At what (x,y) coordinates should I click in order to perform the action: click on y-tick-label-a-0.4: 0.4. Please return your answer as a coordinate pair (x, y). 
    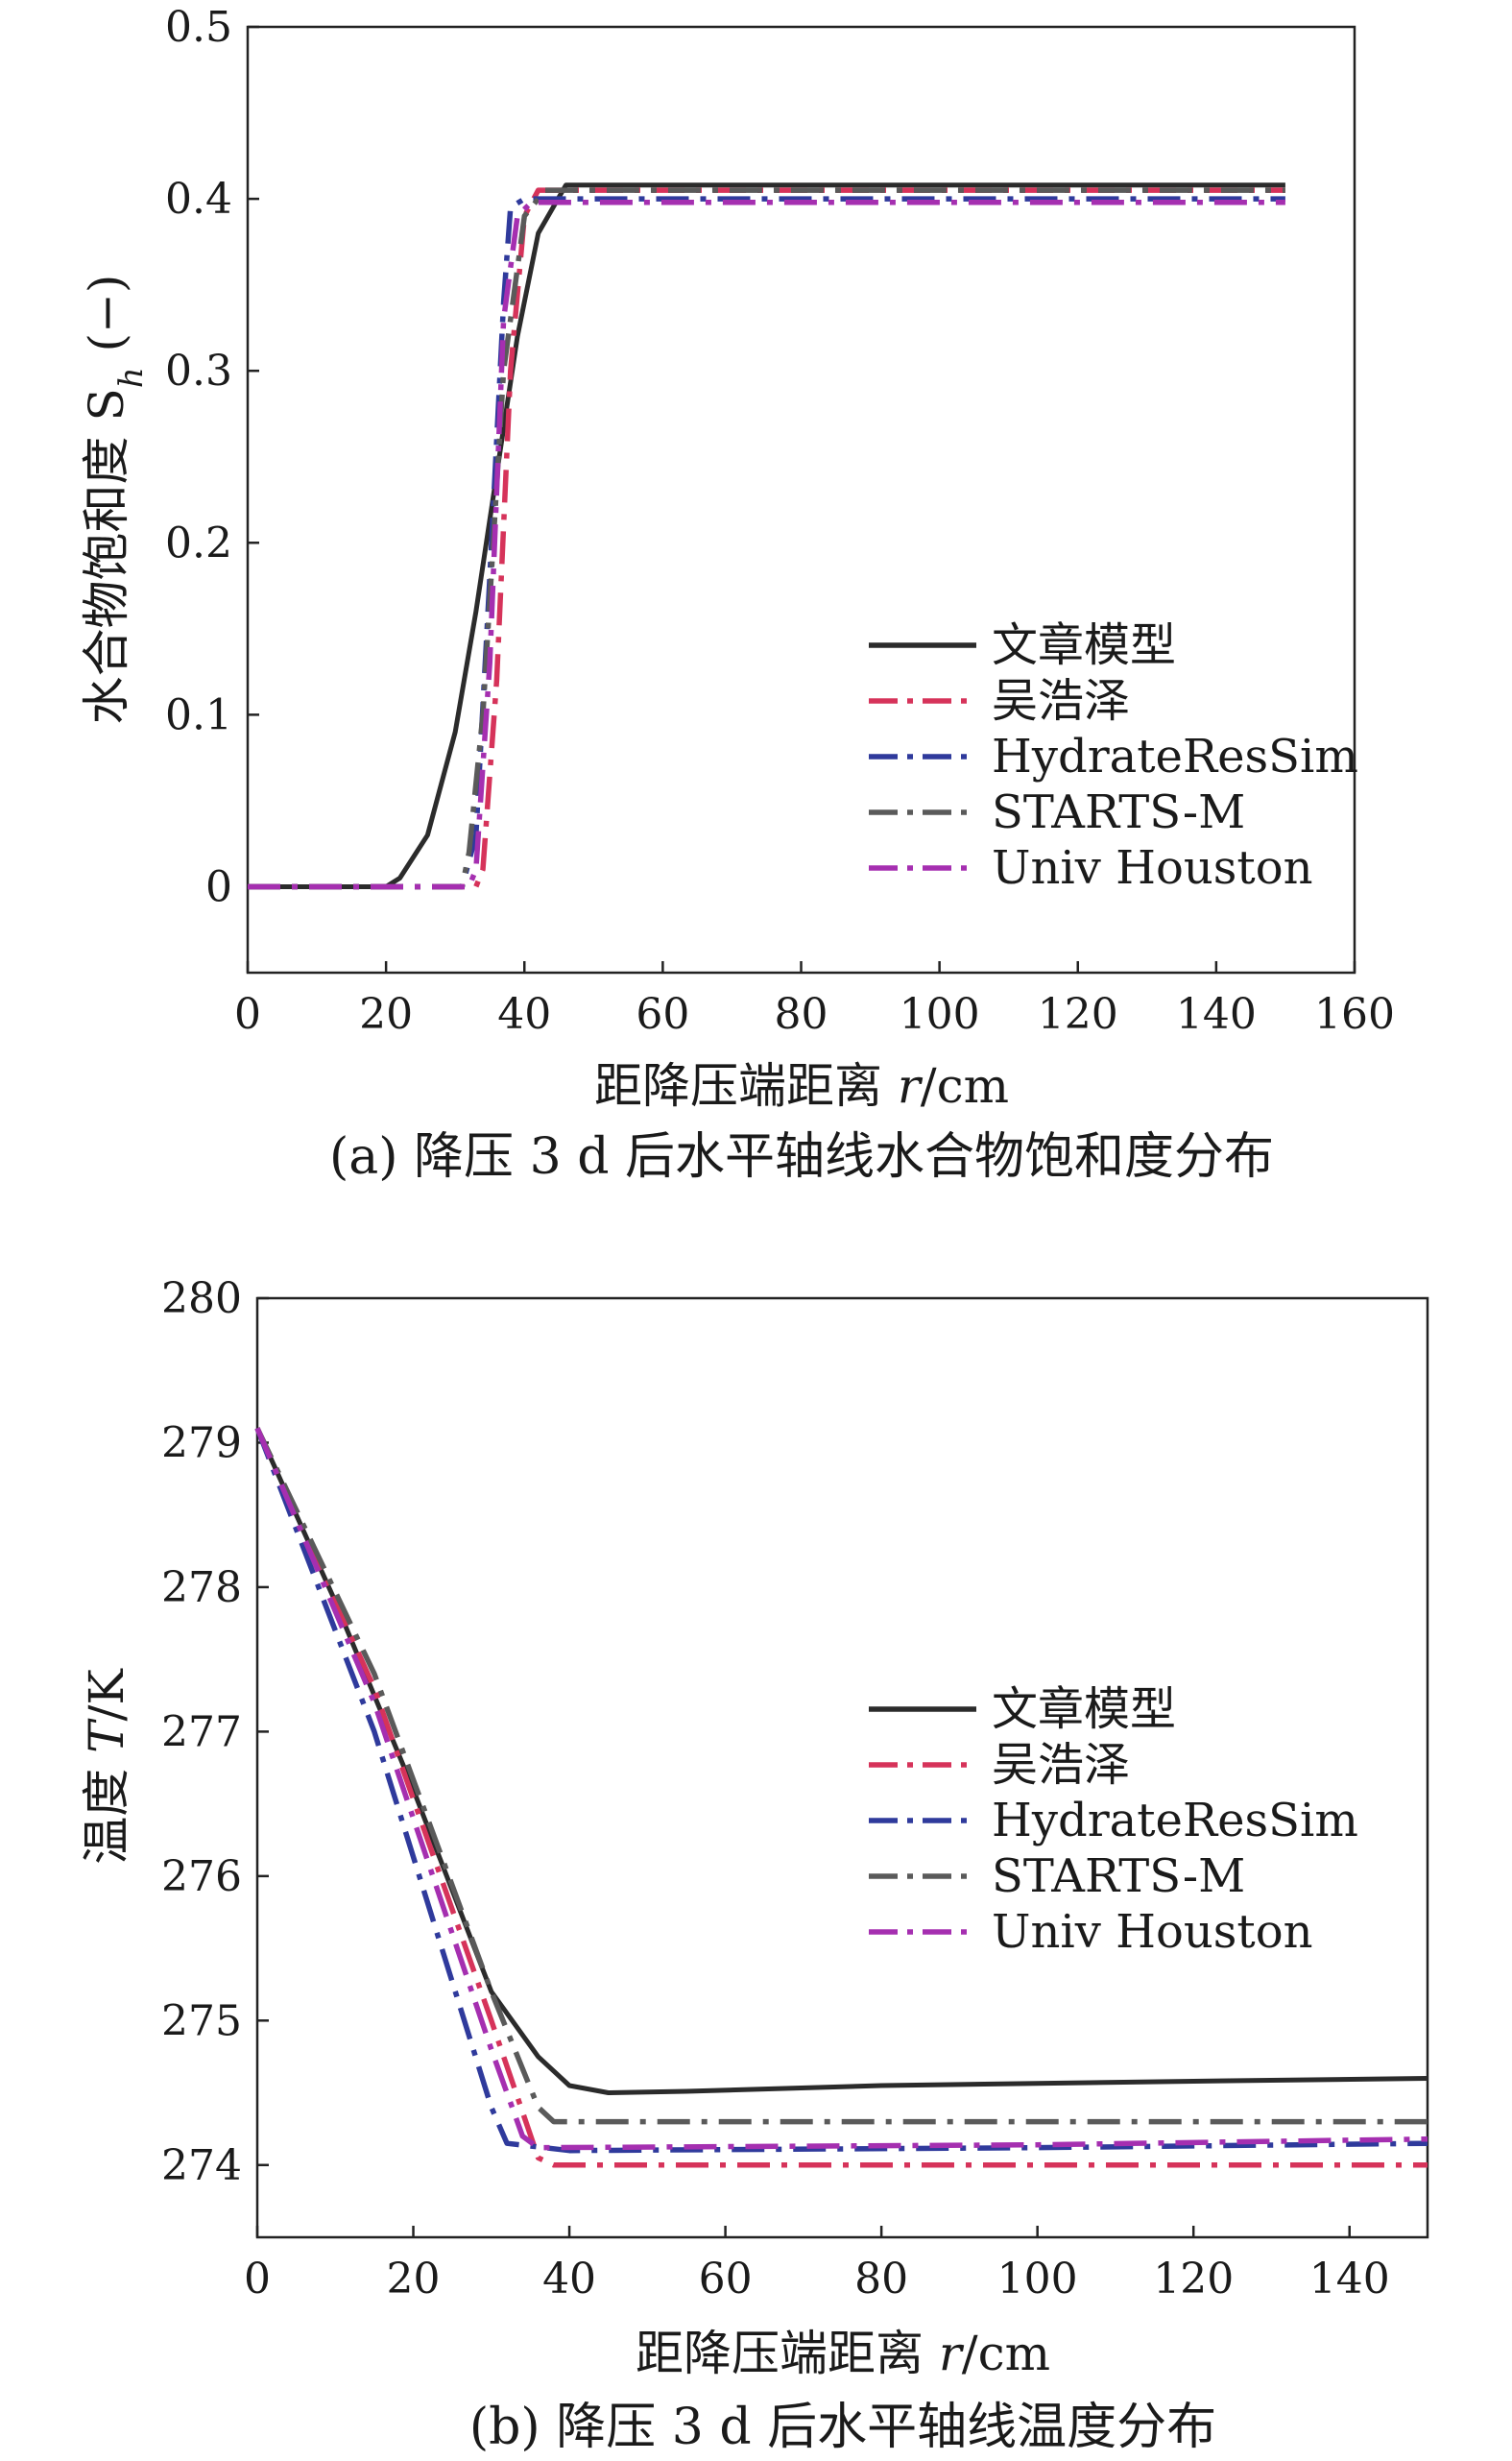
    Looking at the image, I should click on (198, 199).